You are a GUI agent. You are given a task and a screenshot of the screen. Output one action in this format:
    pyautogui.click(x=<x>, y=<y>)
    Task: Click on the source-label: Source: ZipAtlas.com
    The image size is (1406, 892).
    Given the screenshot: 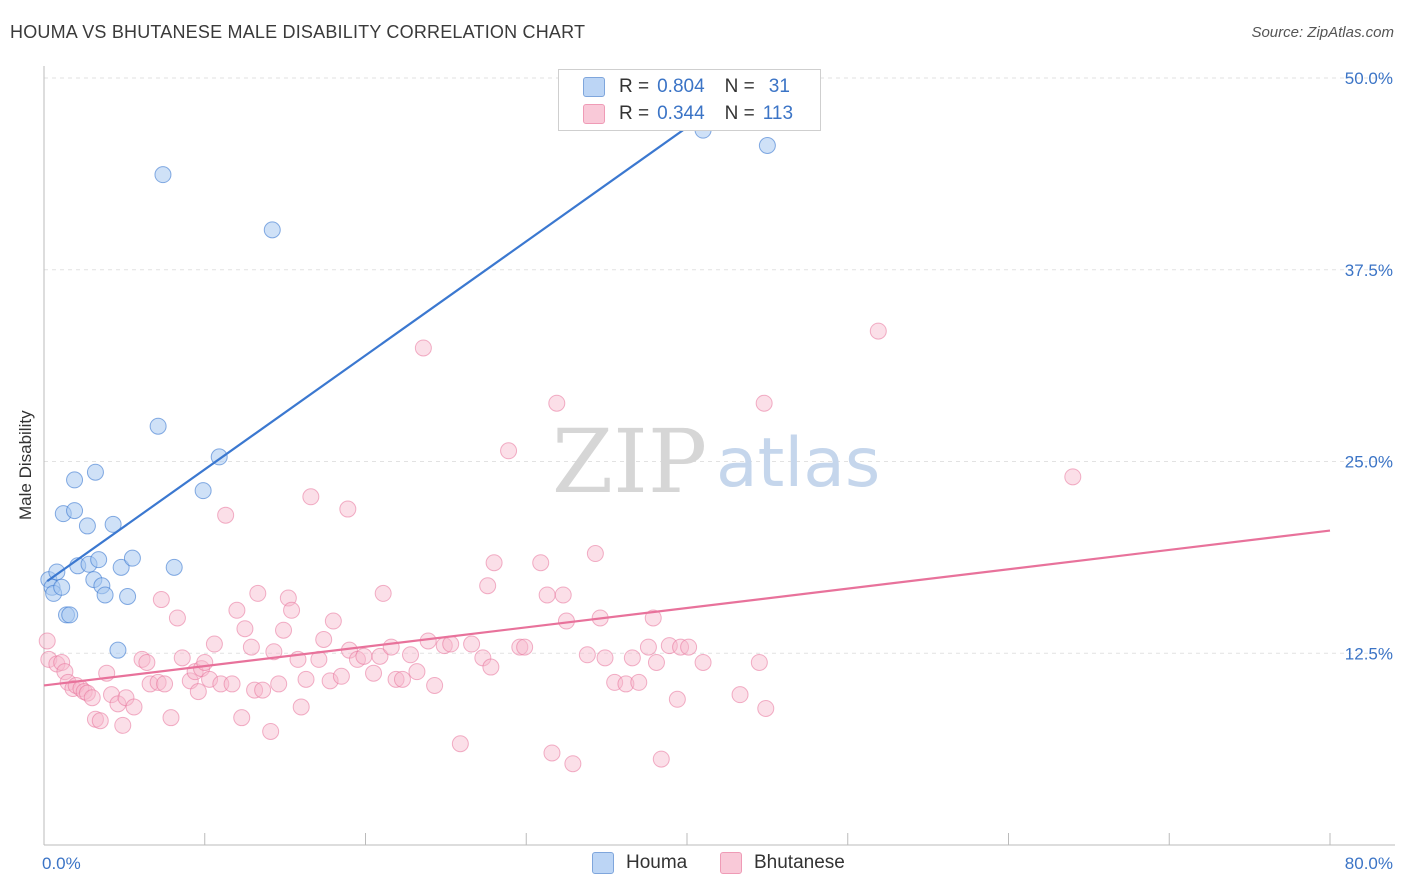 What is the action you would take?
    pyautogui.click(x=1322, y=32)
    